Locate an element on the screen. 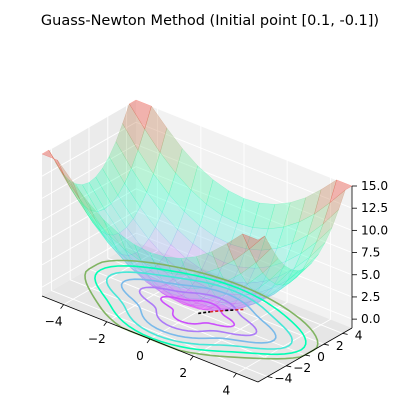 This screenshot has height=420, width=420. y-tick-label: −4 is located at coordinates (283, 379).